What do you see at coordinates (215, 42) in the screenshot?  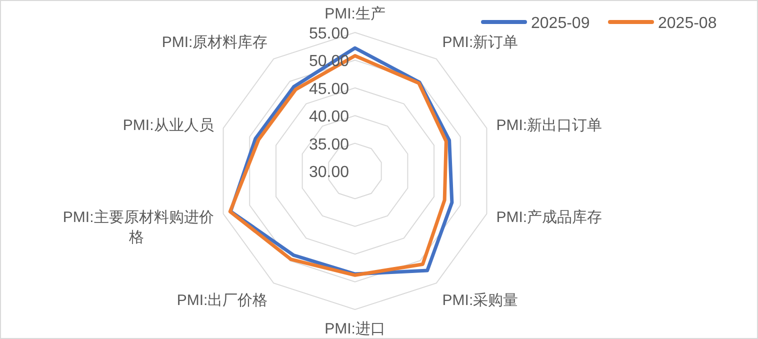 I see `spoke-label: PMI:原材料库存` at bounding box center [215, 42].